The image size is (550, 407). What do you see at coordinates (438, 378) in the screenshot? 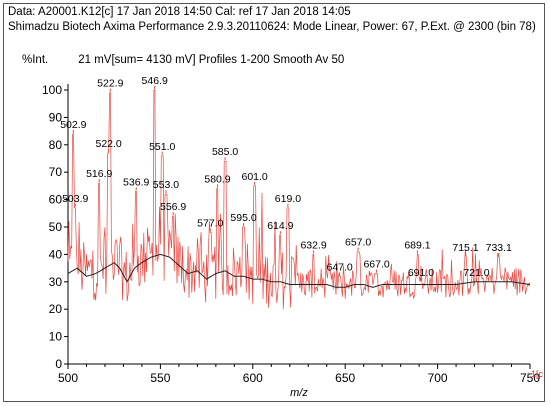
I see `x-tick-label: 700` at bounding box center [438, 378].